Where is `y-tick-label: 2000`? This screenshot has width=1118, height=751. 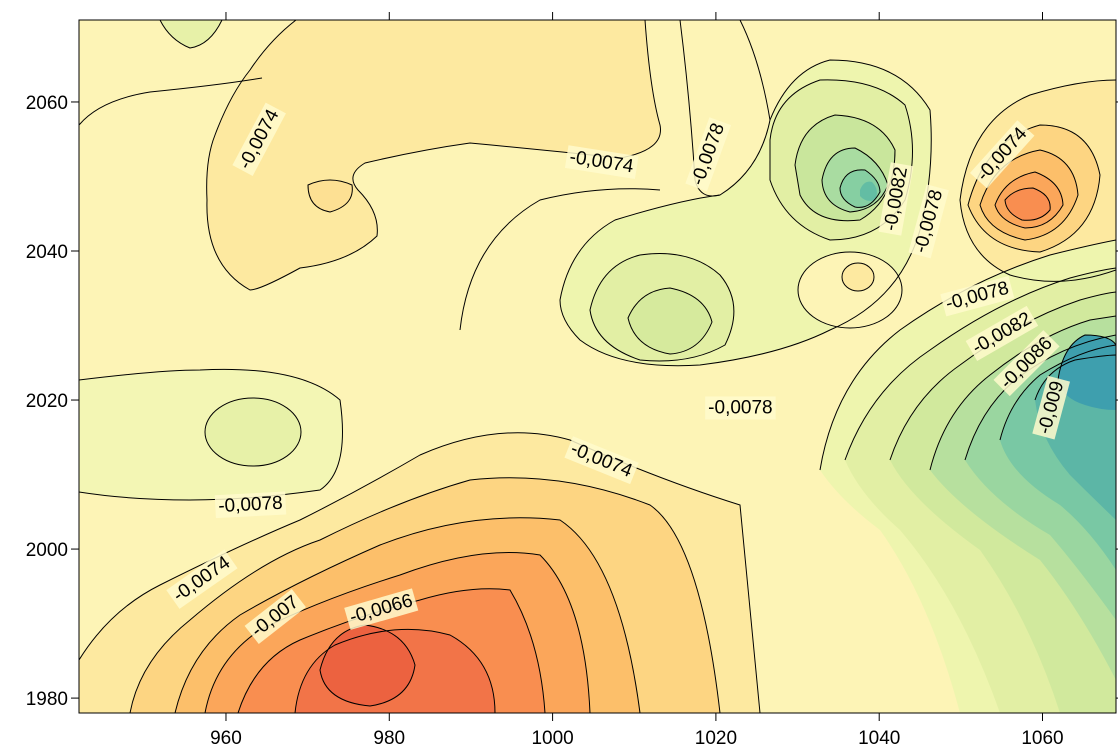
y-tick-label: 2000 is located at coordinates (47, 550).